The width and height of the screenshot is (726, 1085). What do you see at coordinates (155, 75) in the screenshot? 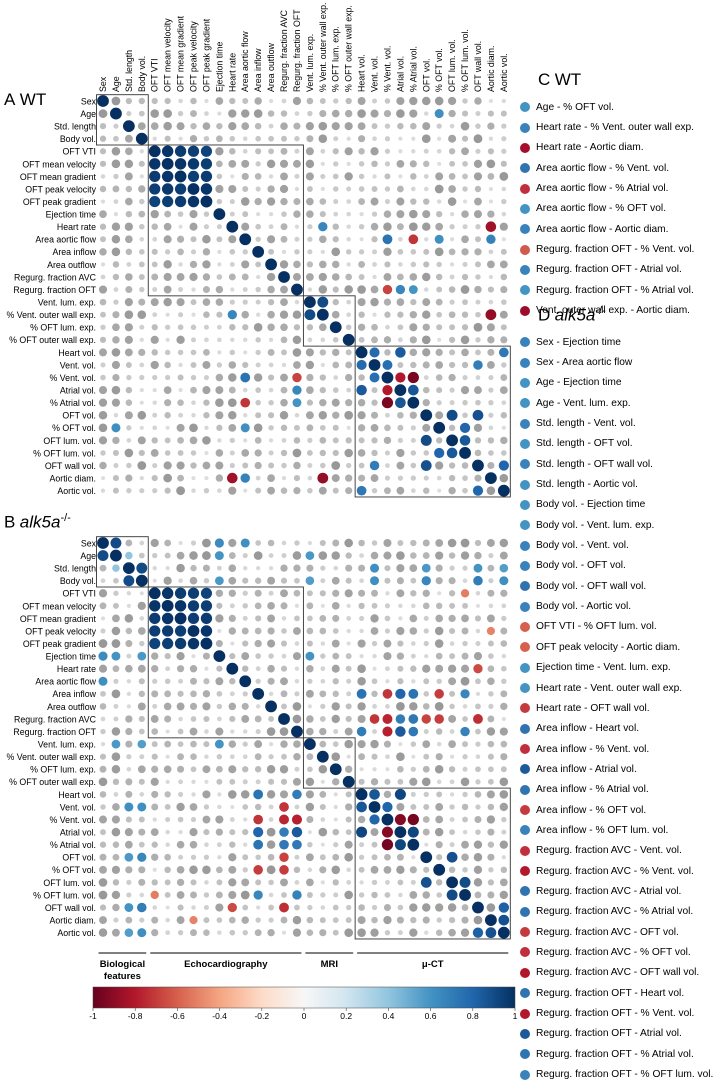
I see `column-label: OFT VTI` at bounding box center [155, 75].